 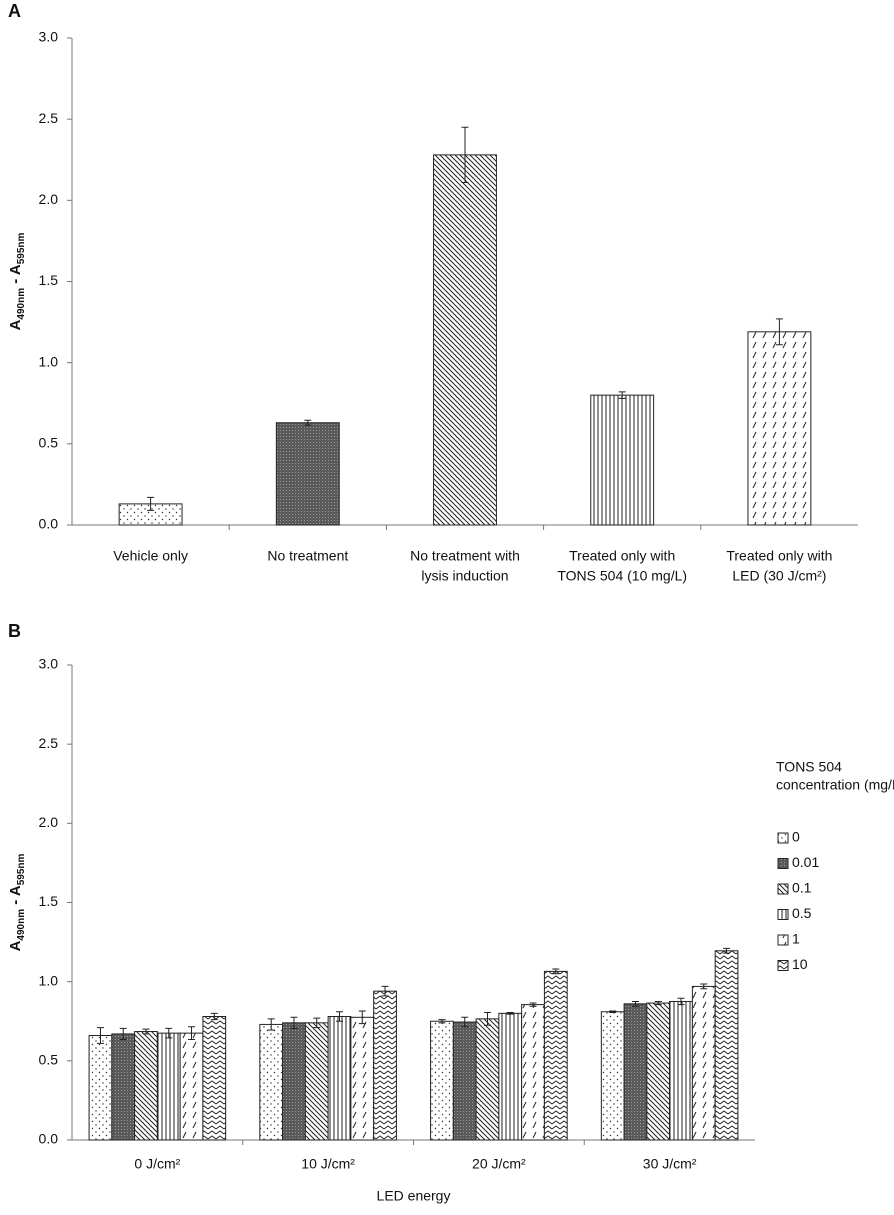 I want to click on panel-label: B, so click(x=14, y=631).